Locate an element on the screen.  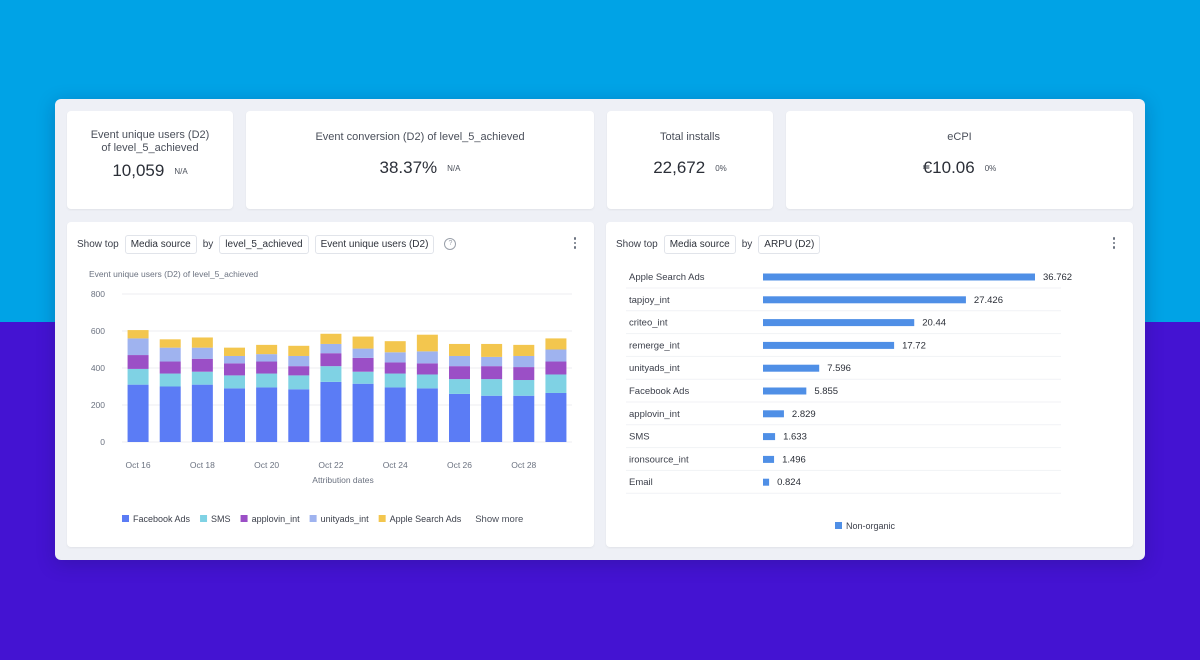
legend-item: SMS is located at coordinates (221, 519).